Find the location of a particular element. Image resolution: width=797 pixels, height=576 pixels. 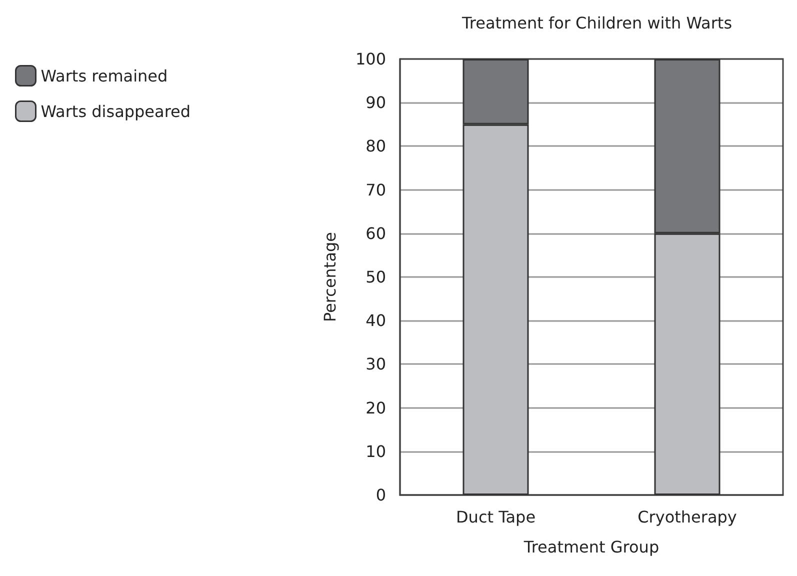

x-tick-label: Duct Tape is located at coordinates (496, 517).